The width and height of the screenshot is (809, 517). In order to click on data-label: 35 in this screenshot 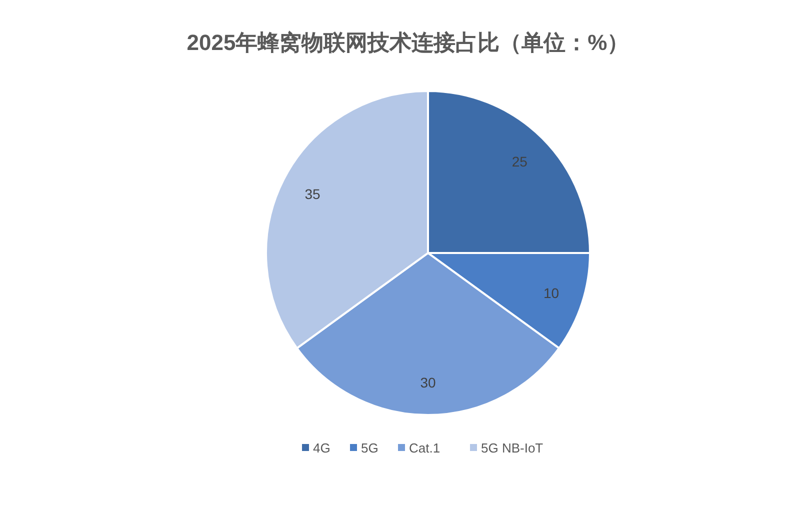, I will do `click(312, 194)`.